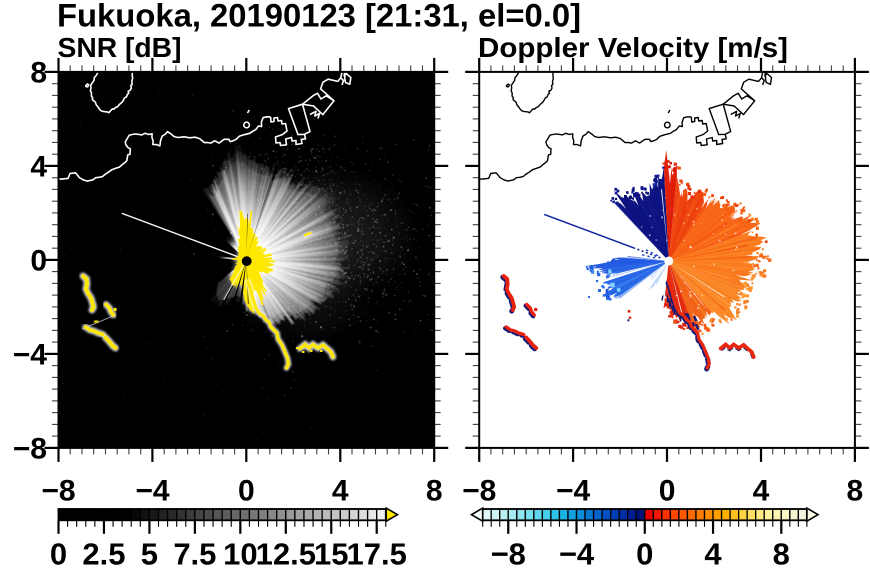  What do you see at coordinates (633, 47) in the screenshot?
I see `svg-text: Doppler Velocity [m/s]` at bounding box center [633, 47].